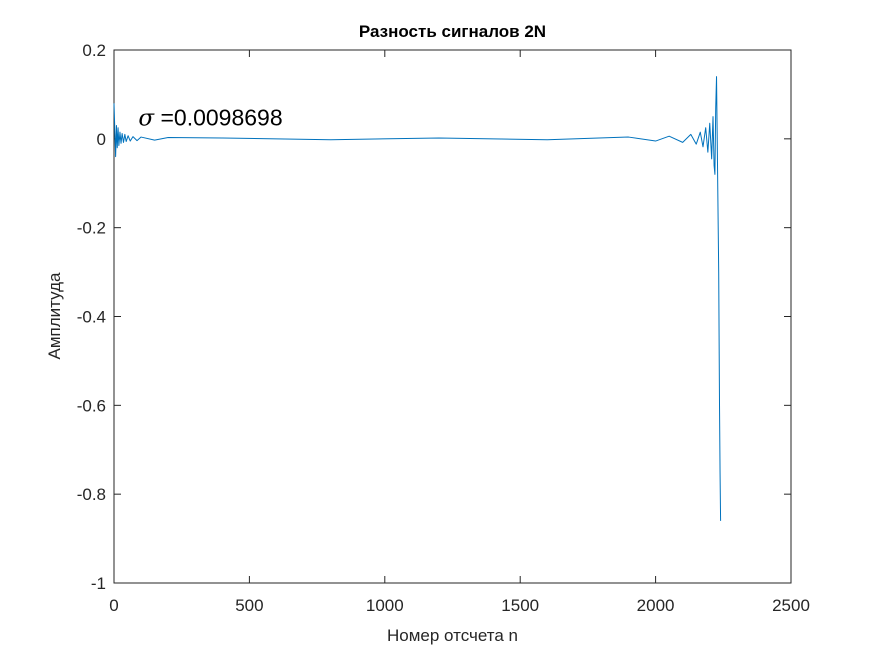 The image size is (875, 656). Describe the element at coordinates (98, 583) in the screenshot. I see `y-tick-label: -1` at that location.